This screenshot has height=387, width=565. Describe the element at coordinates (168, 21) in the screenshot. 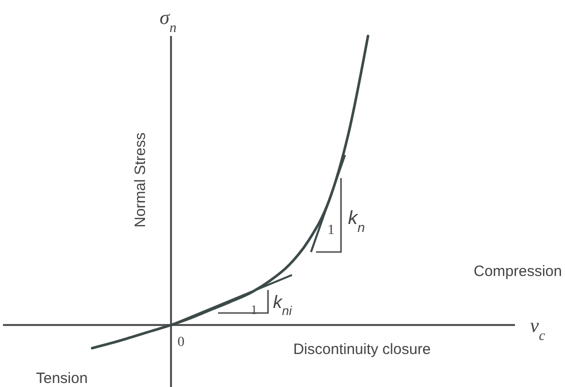

I see `text: σ$_{n}$` at that location.